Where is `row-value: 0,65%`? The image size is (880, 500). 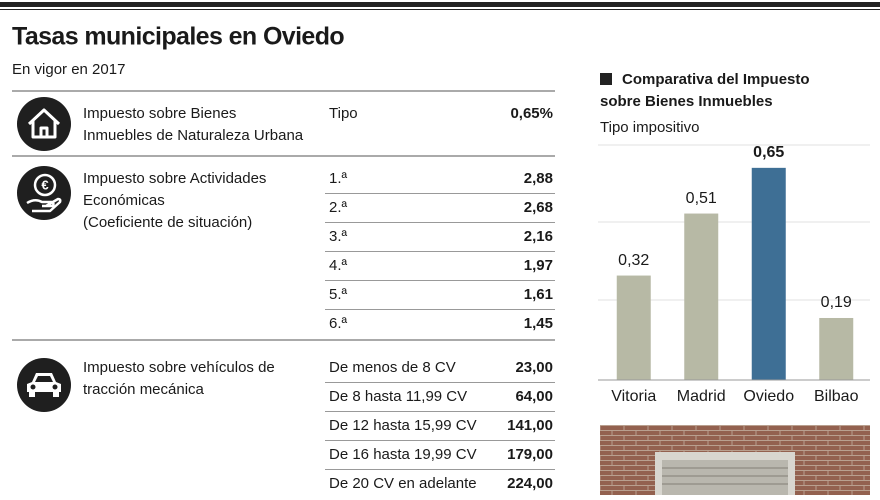 row-value: 0,65% is located at coordinates (531, 113).